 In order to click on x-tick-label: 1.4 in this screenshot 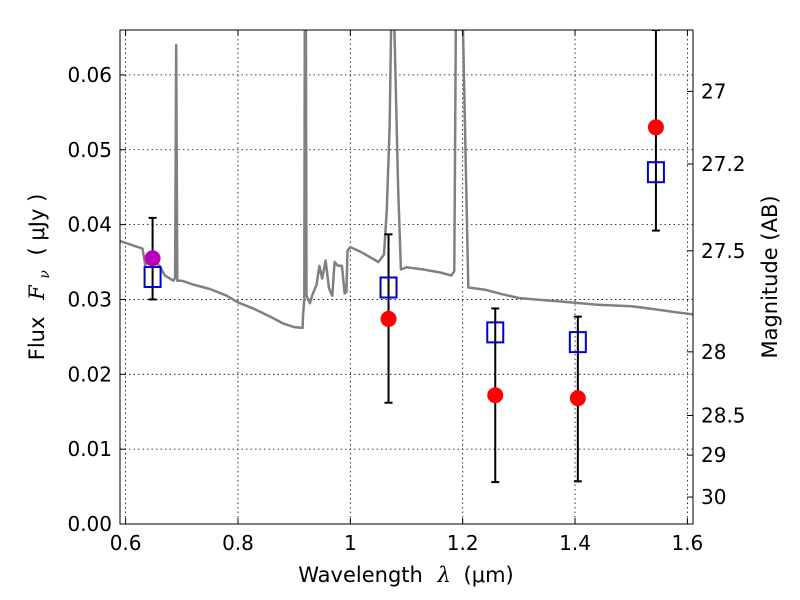, I will do `click(575, 543)`.